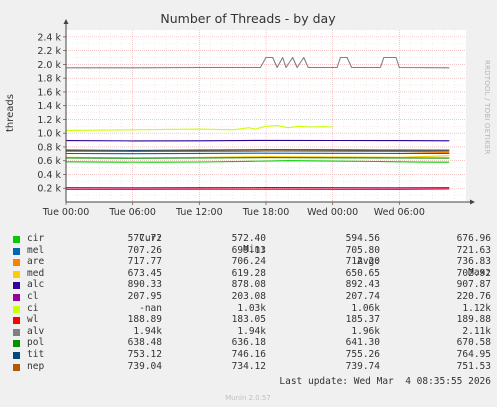  I want to click on legend-series-name: tit, so click(36, 354).